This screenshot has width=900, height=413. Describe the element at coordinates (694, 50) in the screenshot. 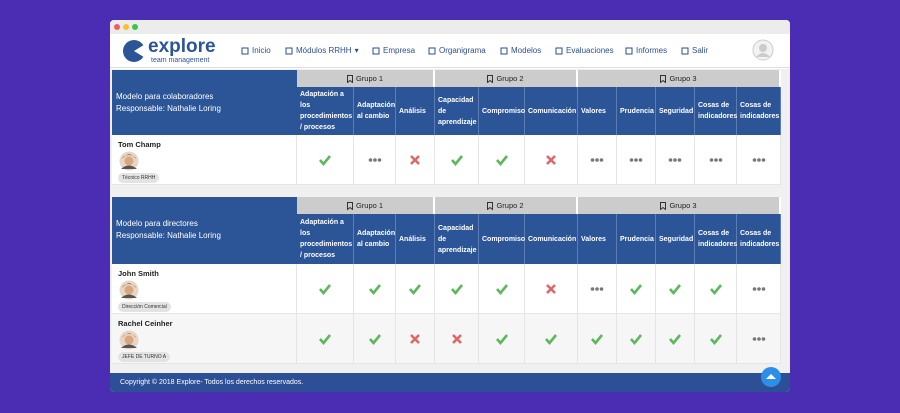

I see `nav-item: Salir` at that location.